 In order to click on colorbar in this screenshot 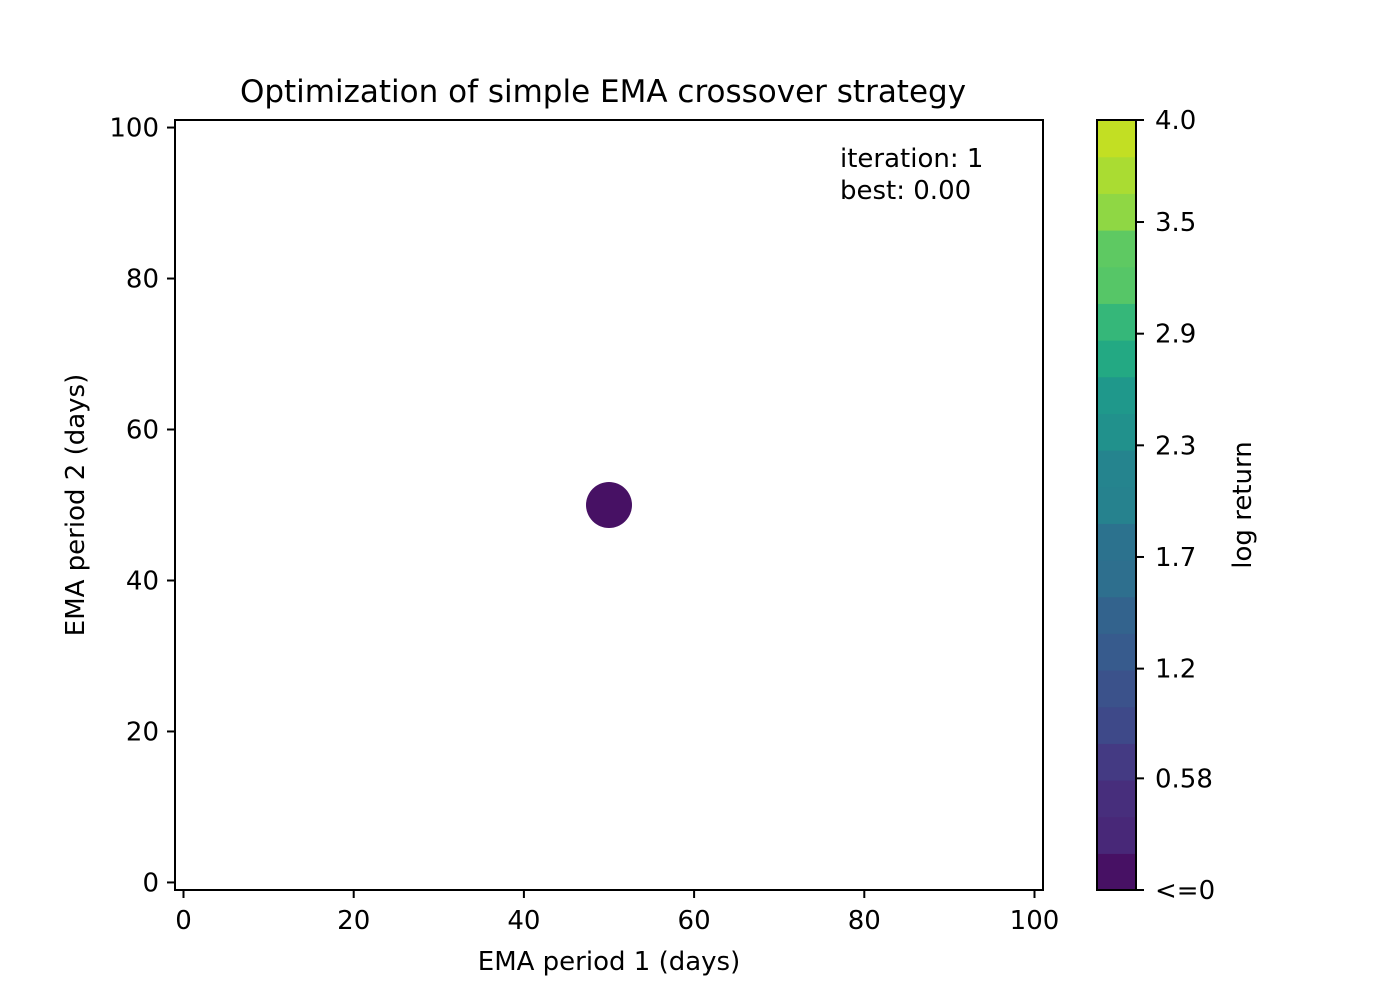, I will do `click(1116, 505)`.